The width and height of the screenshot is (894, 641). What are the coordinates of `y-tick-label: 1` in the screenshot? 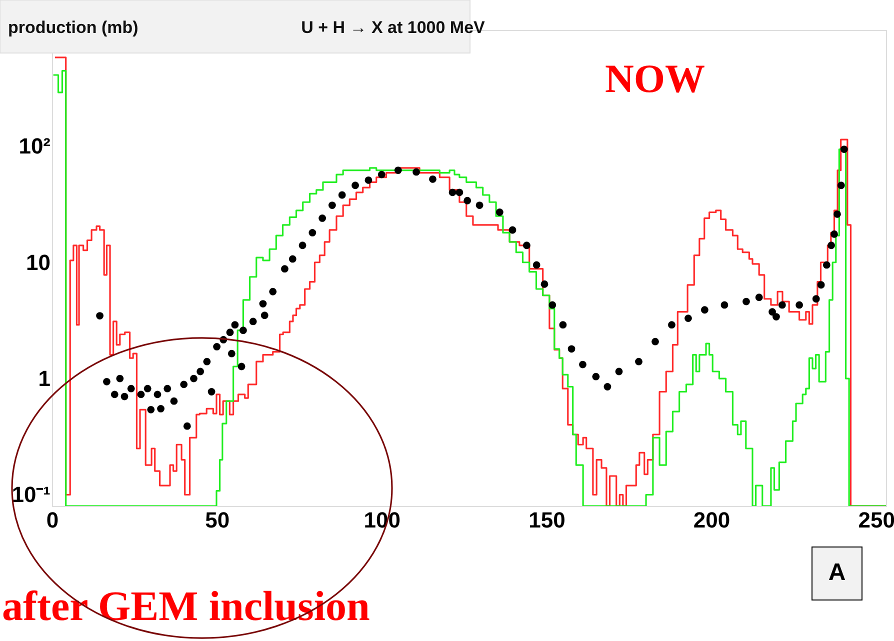 It's located at (44, 379).